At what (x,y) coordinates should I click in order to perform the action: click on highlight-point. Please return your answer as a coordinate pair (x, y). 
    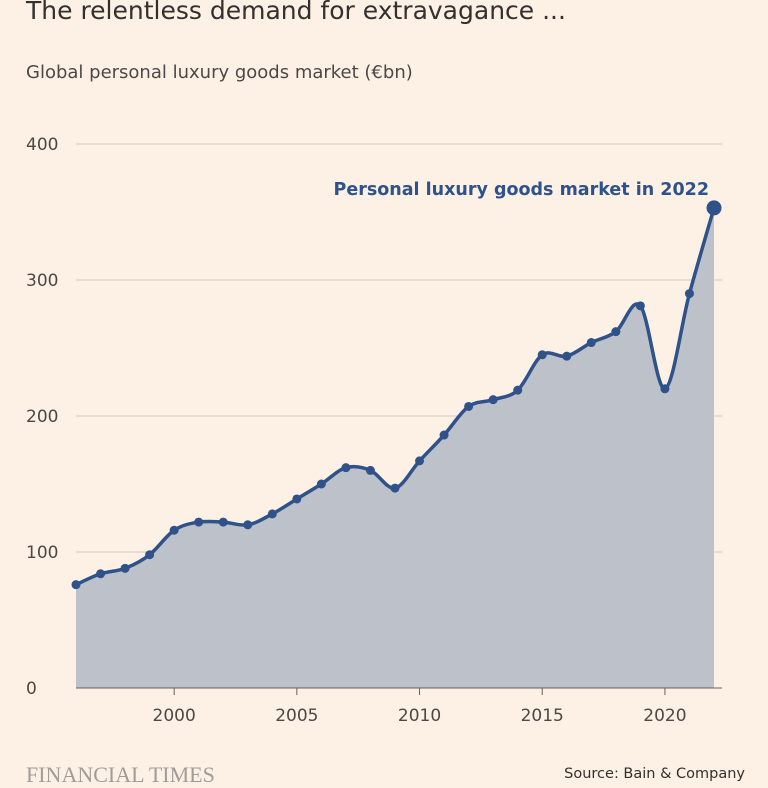
    Looking at the image, I should click on (714, 208).